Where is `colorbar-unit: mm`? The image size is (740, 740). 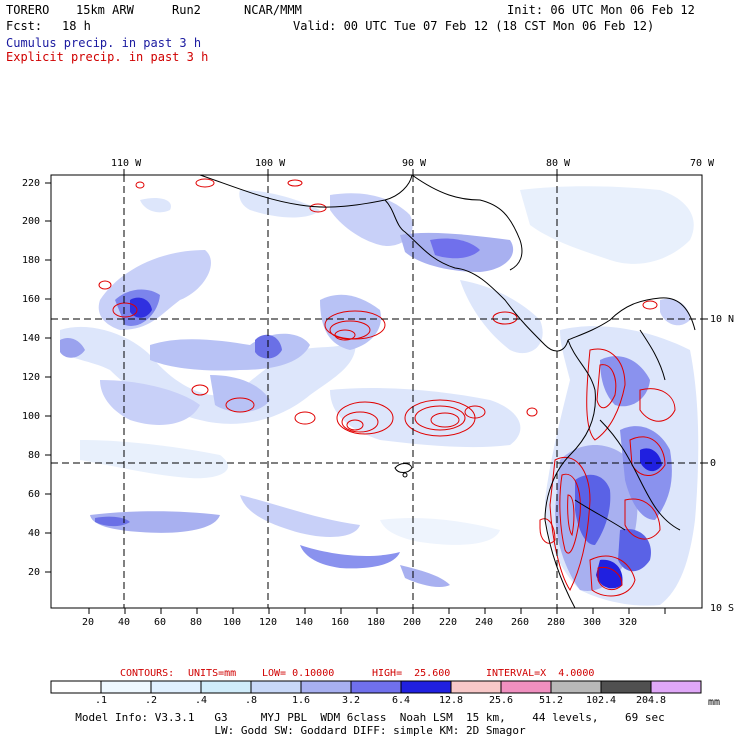 colorbar-unit: mm is located at coordinates (714, 702).